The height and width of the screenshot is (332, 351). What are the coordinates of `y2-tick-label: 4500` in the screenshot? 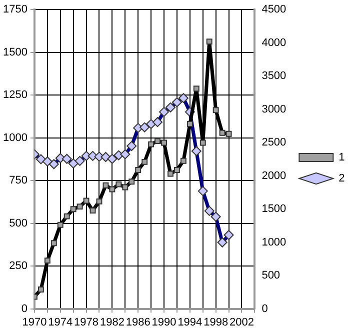 It's located at (274, 10).